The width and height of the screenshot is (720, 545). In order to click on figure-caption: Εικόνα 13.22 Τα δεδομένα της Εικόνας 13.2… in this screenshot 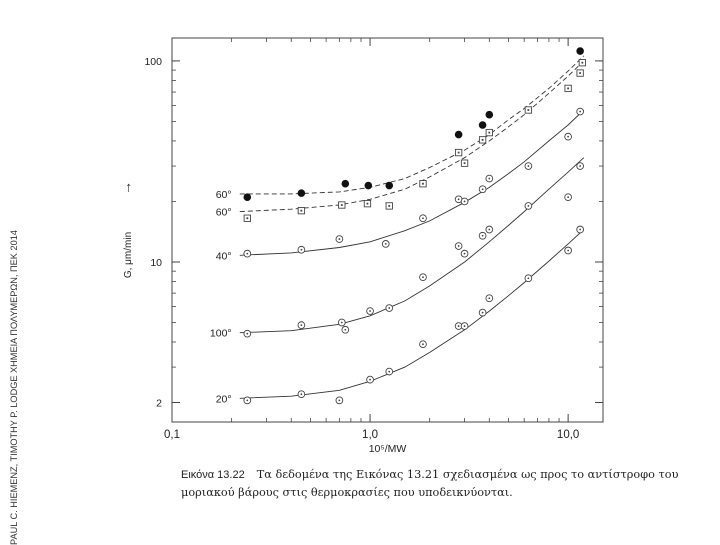, I will do `click(431, 483)`.